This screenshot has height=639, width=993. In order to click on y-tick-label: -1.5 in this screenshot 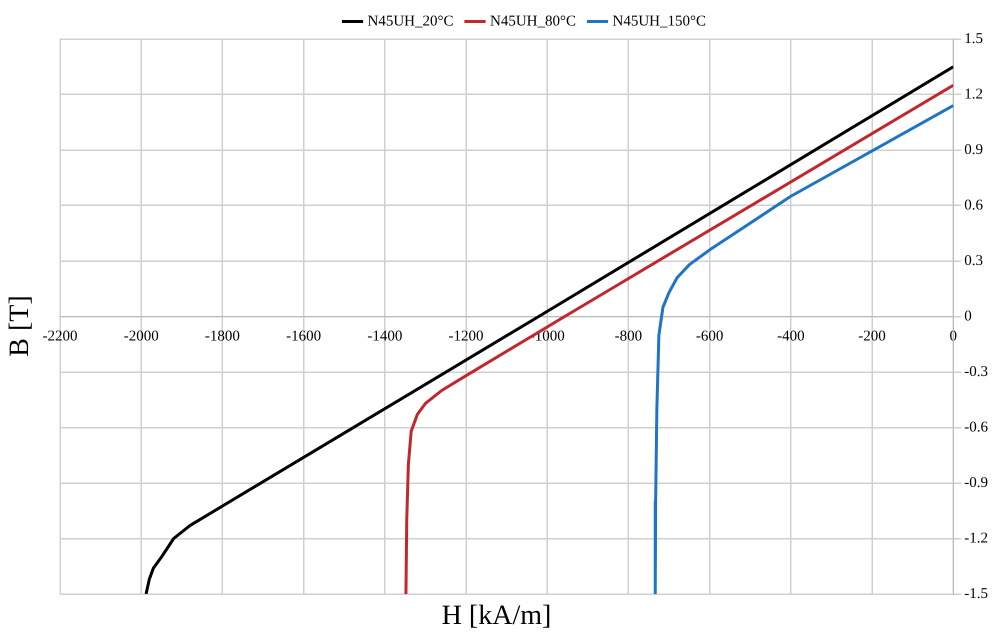, I will do `click(976, 594)`.